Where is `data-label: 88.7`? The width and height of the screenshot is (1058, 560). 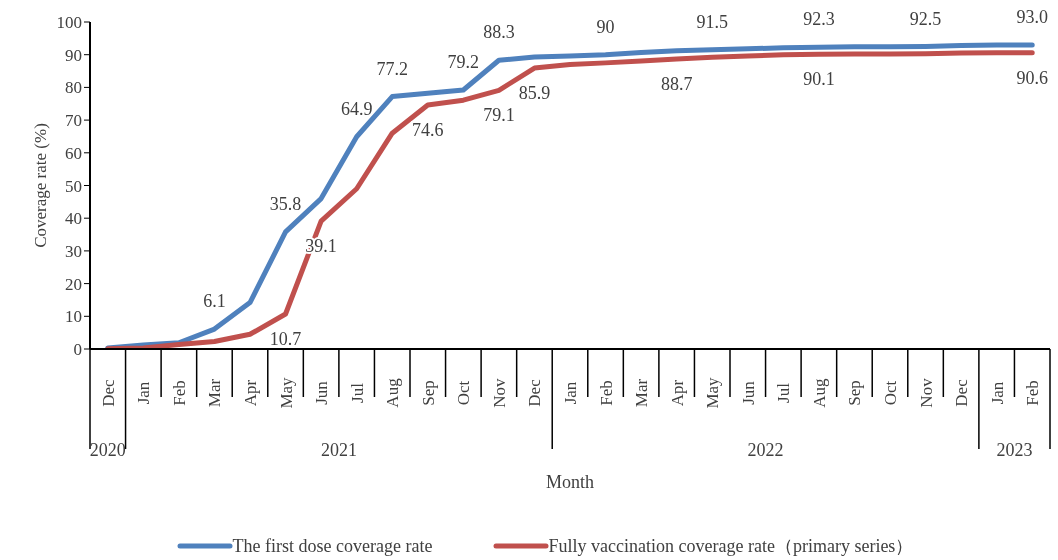 data-label: 88.7 is located at coordinates (676, 83).